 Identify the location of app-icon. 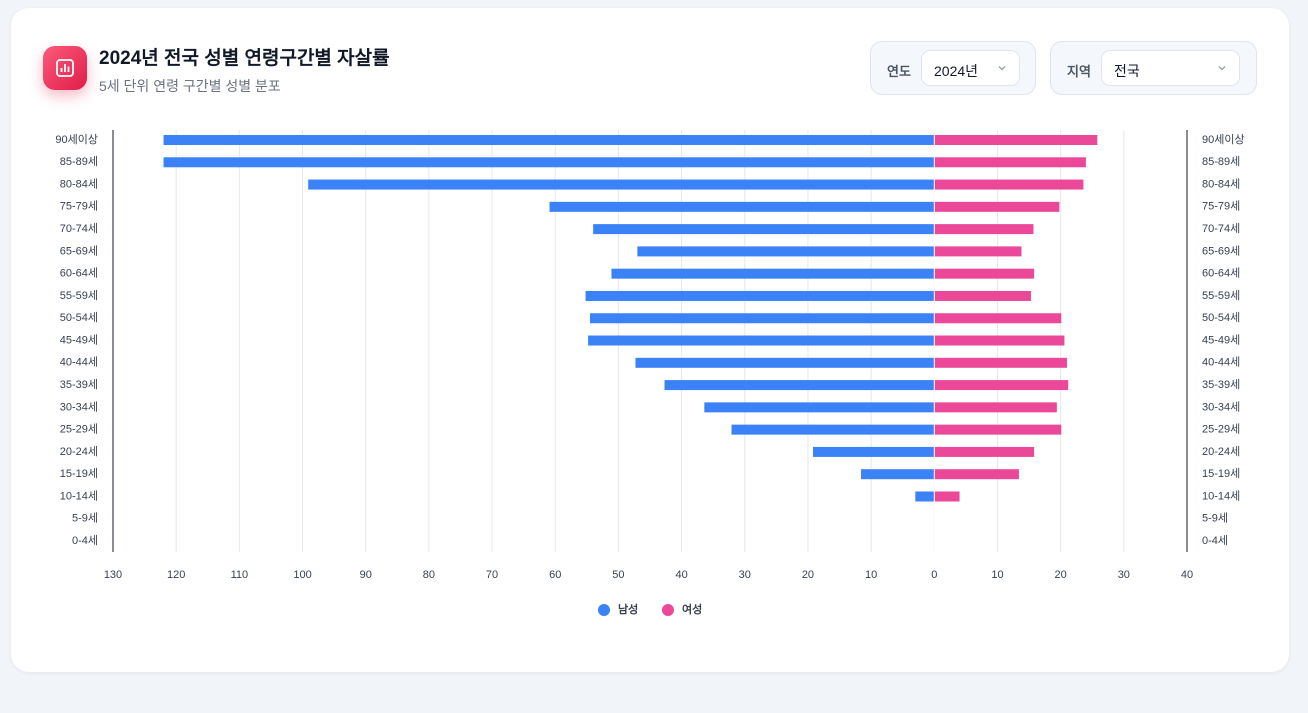
(65, 68).